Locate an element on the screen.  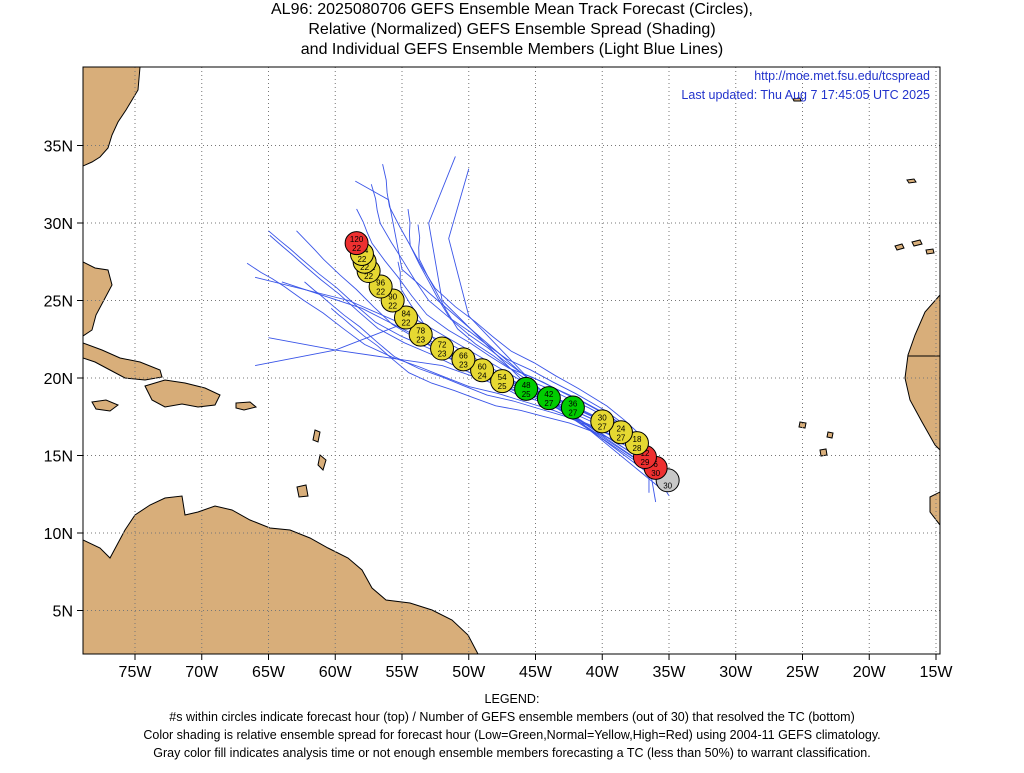
x-tick-label: 60W is located at coordinates (336, 672).